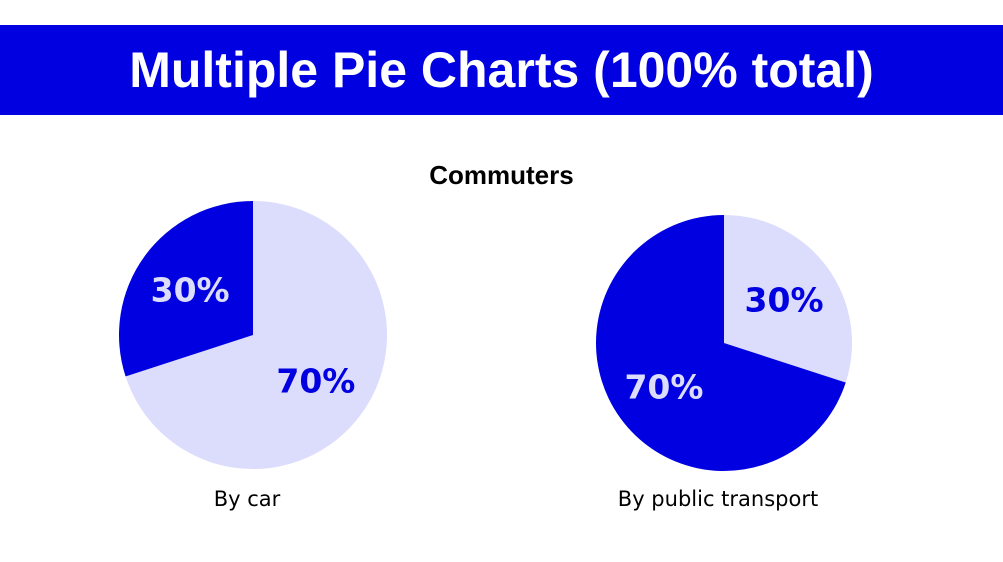  I want to click on pie-1-slice-1-label: 70%, so click(315, 381).